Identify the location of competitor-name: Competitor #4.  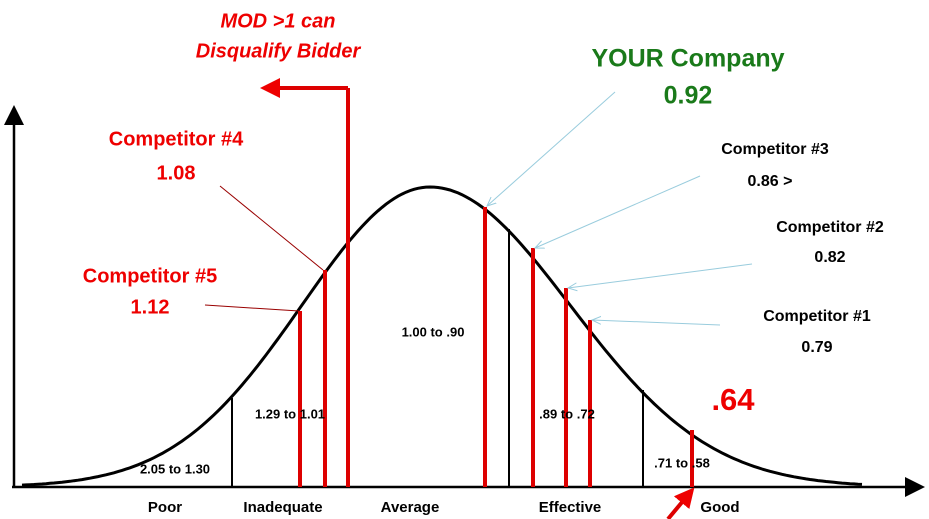
(176, 139).